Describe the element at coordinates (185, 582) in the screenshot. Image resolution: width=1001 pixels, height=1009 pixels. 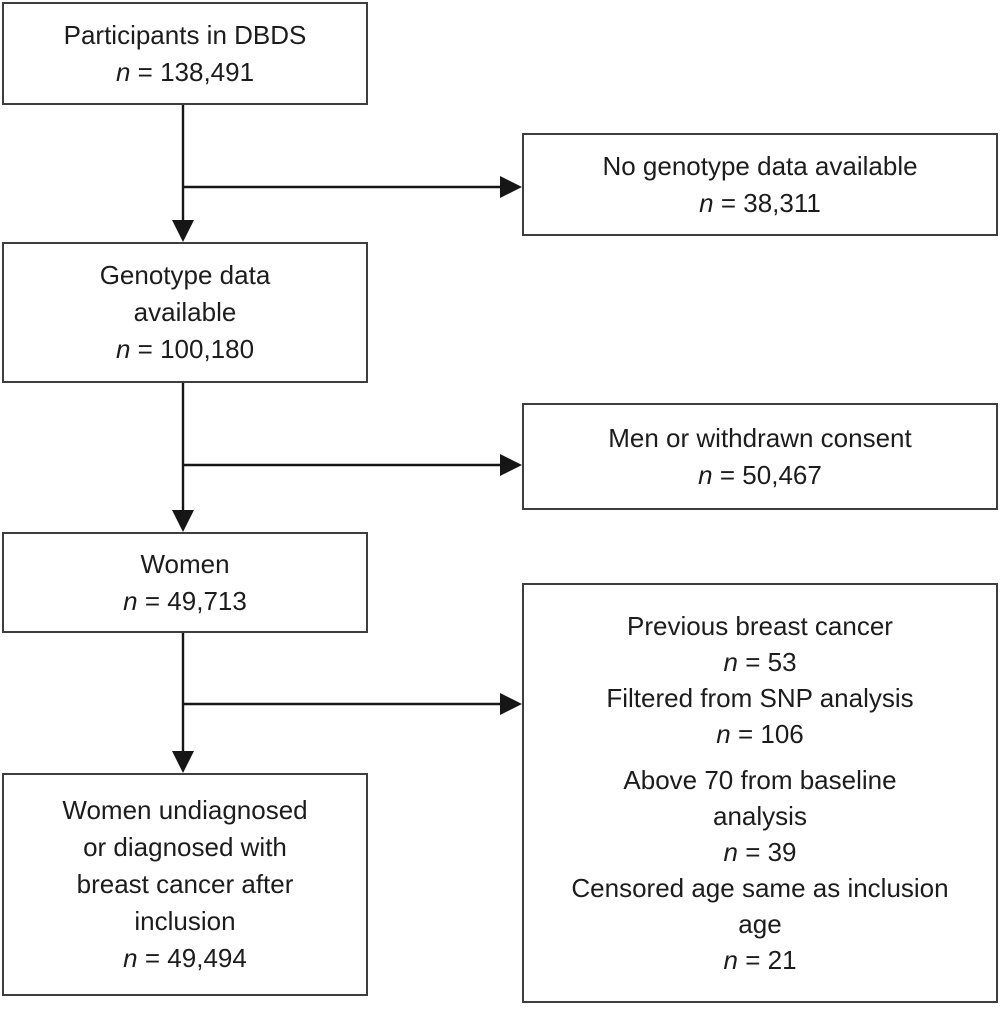
I see `flow-box-women: Women n = 49,713` at that location.